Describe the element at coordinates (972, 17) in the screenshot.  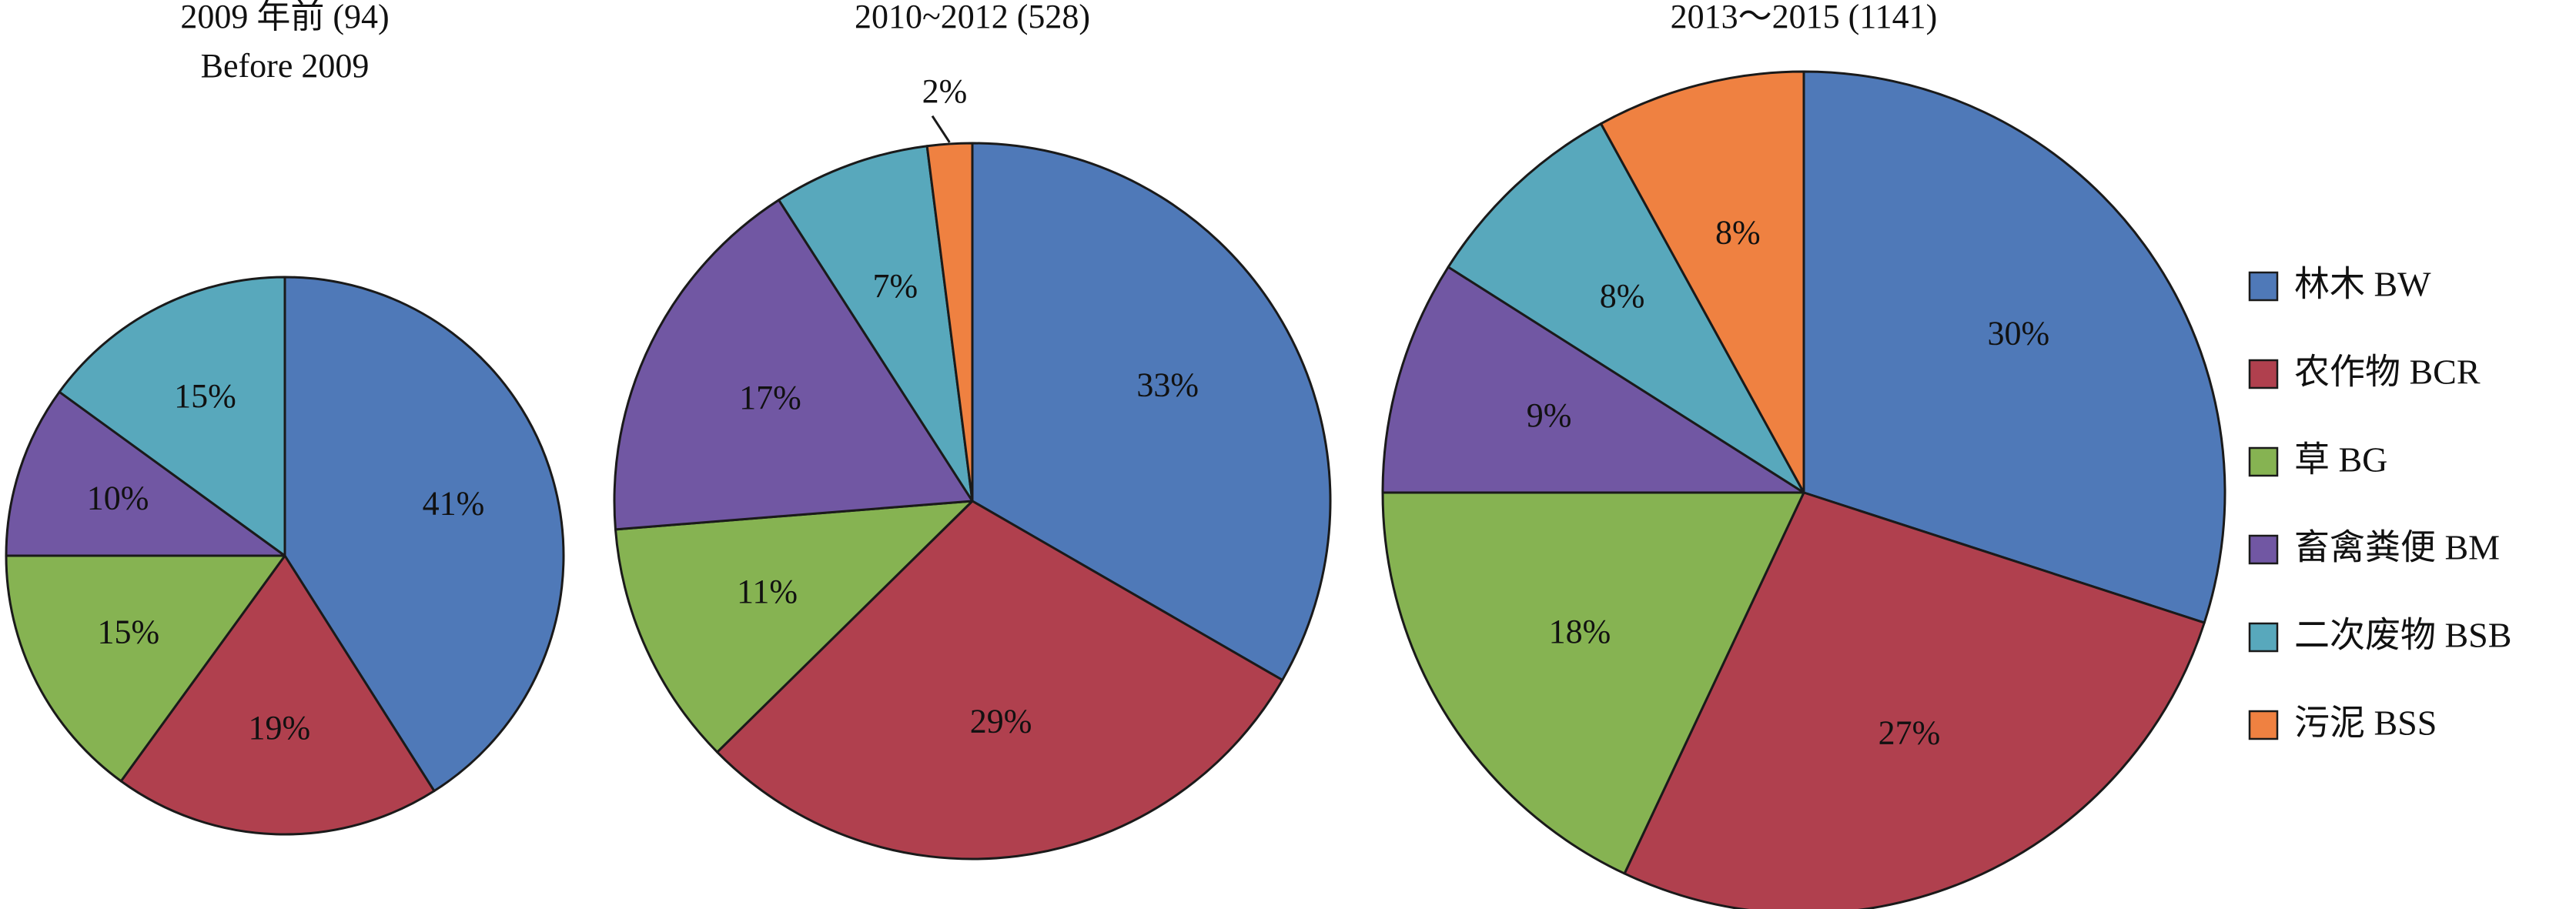
I see `pie-title: 2010~2012 (528)` at that location.